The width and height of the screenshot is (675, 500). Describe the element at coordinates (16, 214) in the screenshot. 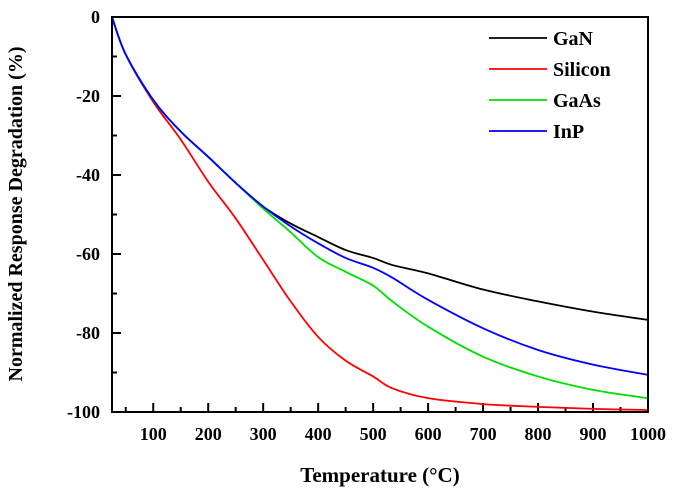

I see `y-axis-label: Normalized Response Degradation (%)` at that location.